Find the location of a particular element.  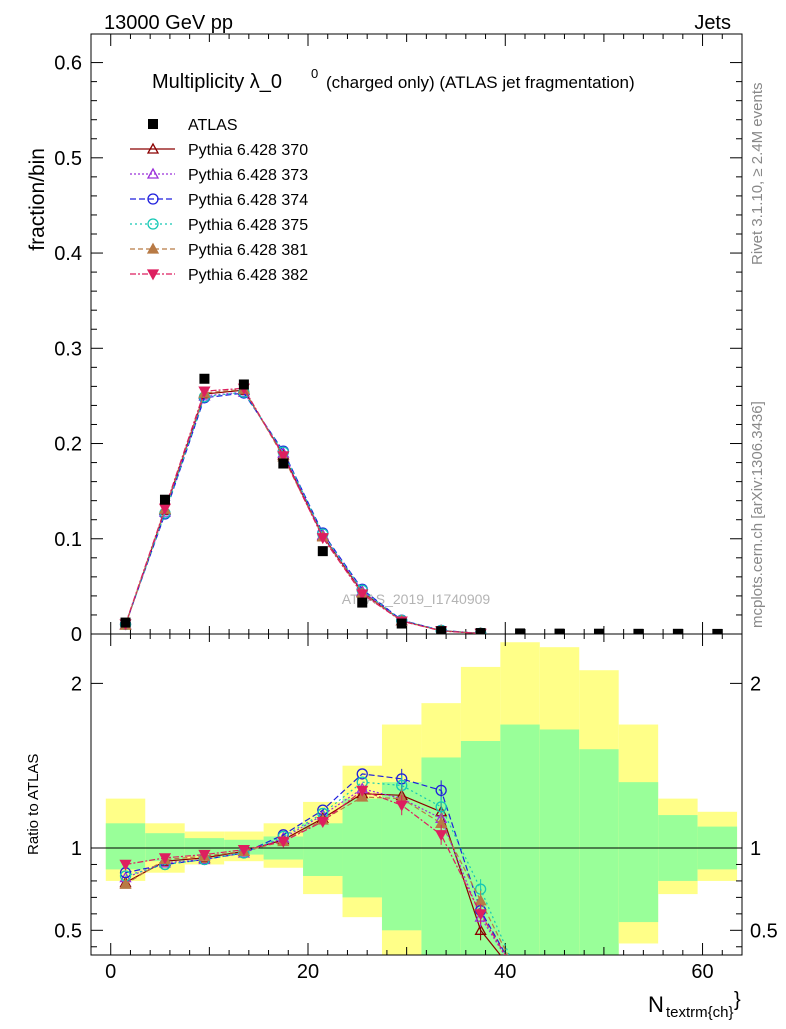

y-tick-label: 0.6 is located at coordinates (68, 64).